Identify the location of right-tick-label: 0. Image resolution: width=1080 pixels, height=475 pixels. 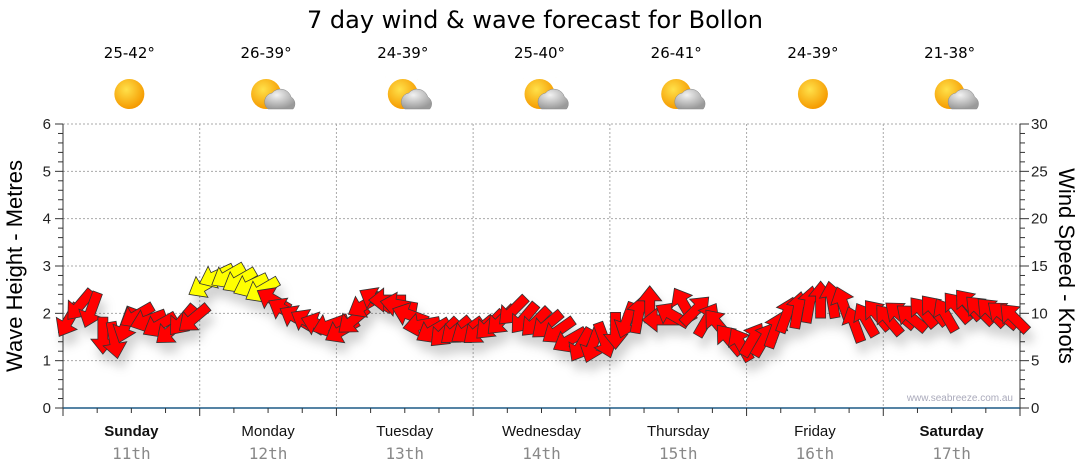
(1035, 408).